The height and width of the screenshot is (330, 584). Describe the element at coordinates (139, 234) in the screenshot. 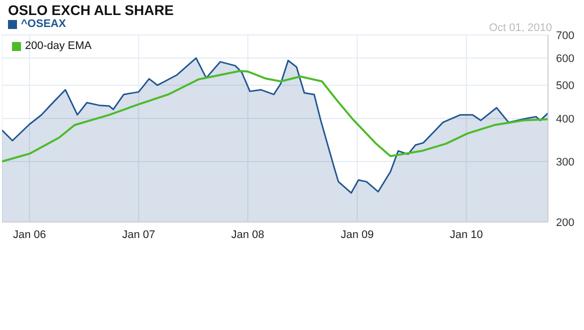

I see `x-tick-label: Jan 07` at that location.